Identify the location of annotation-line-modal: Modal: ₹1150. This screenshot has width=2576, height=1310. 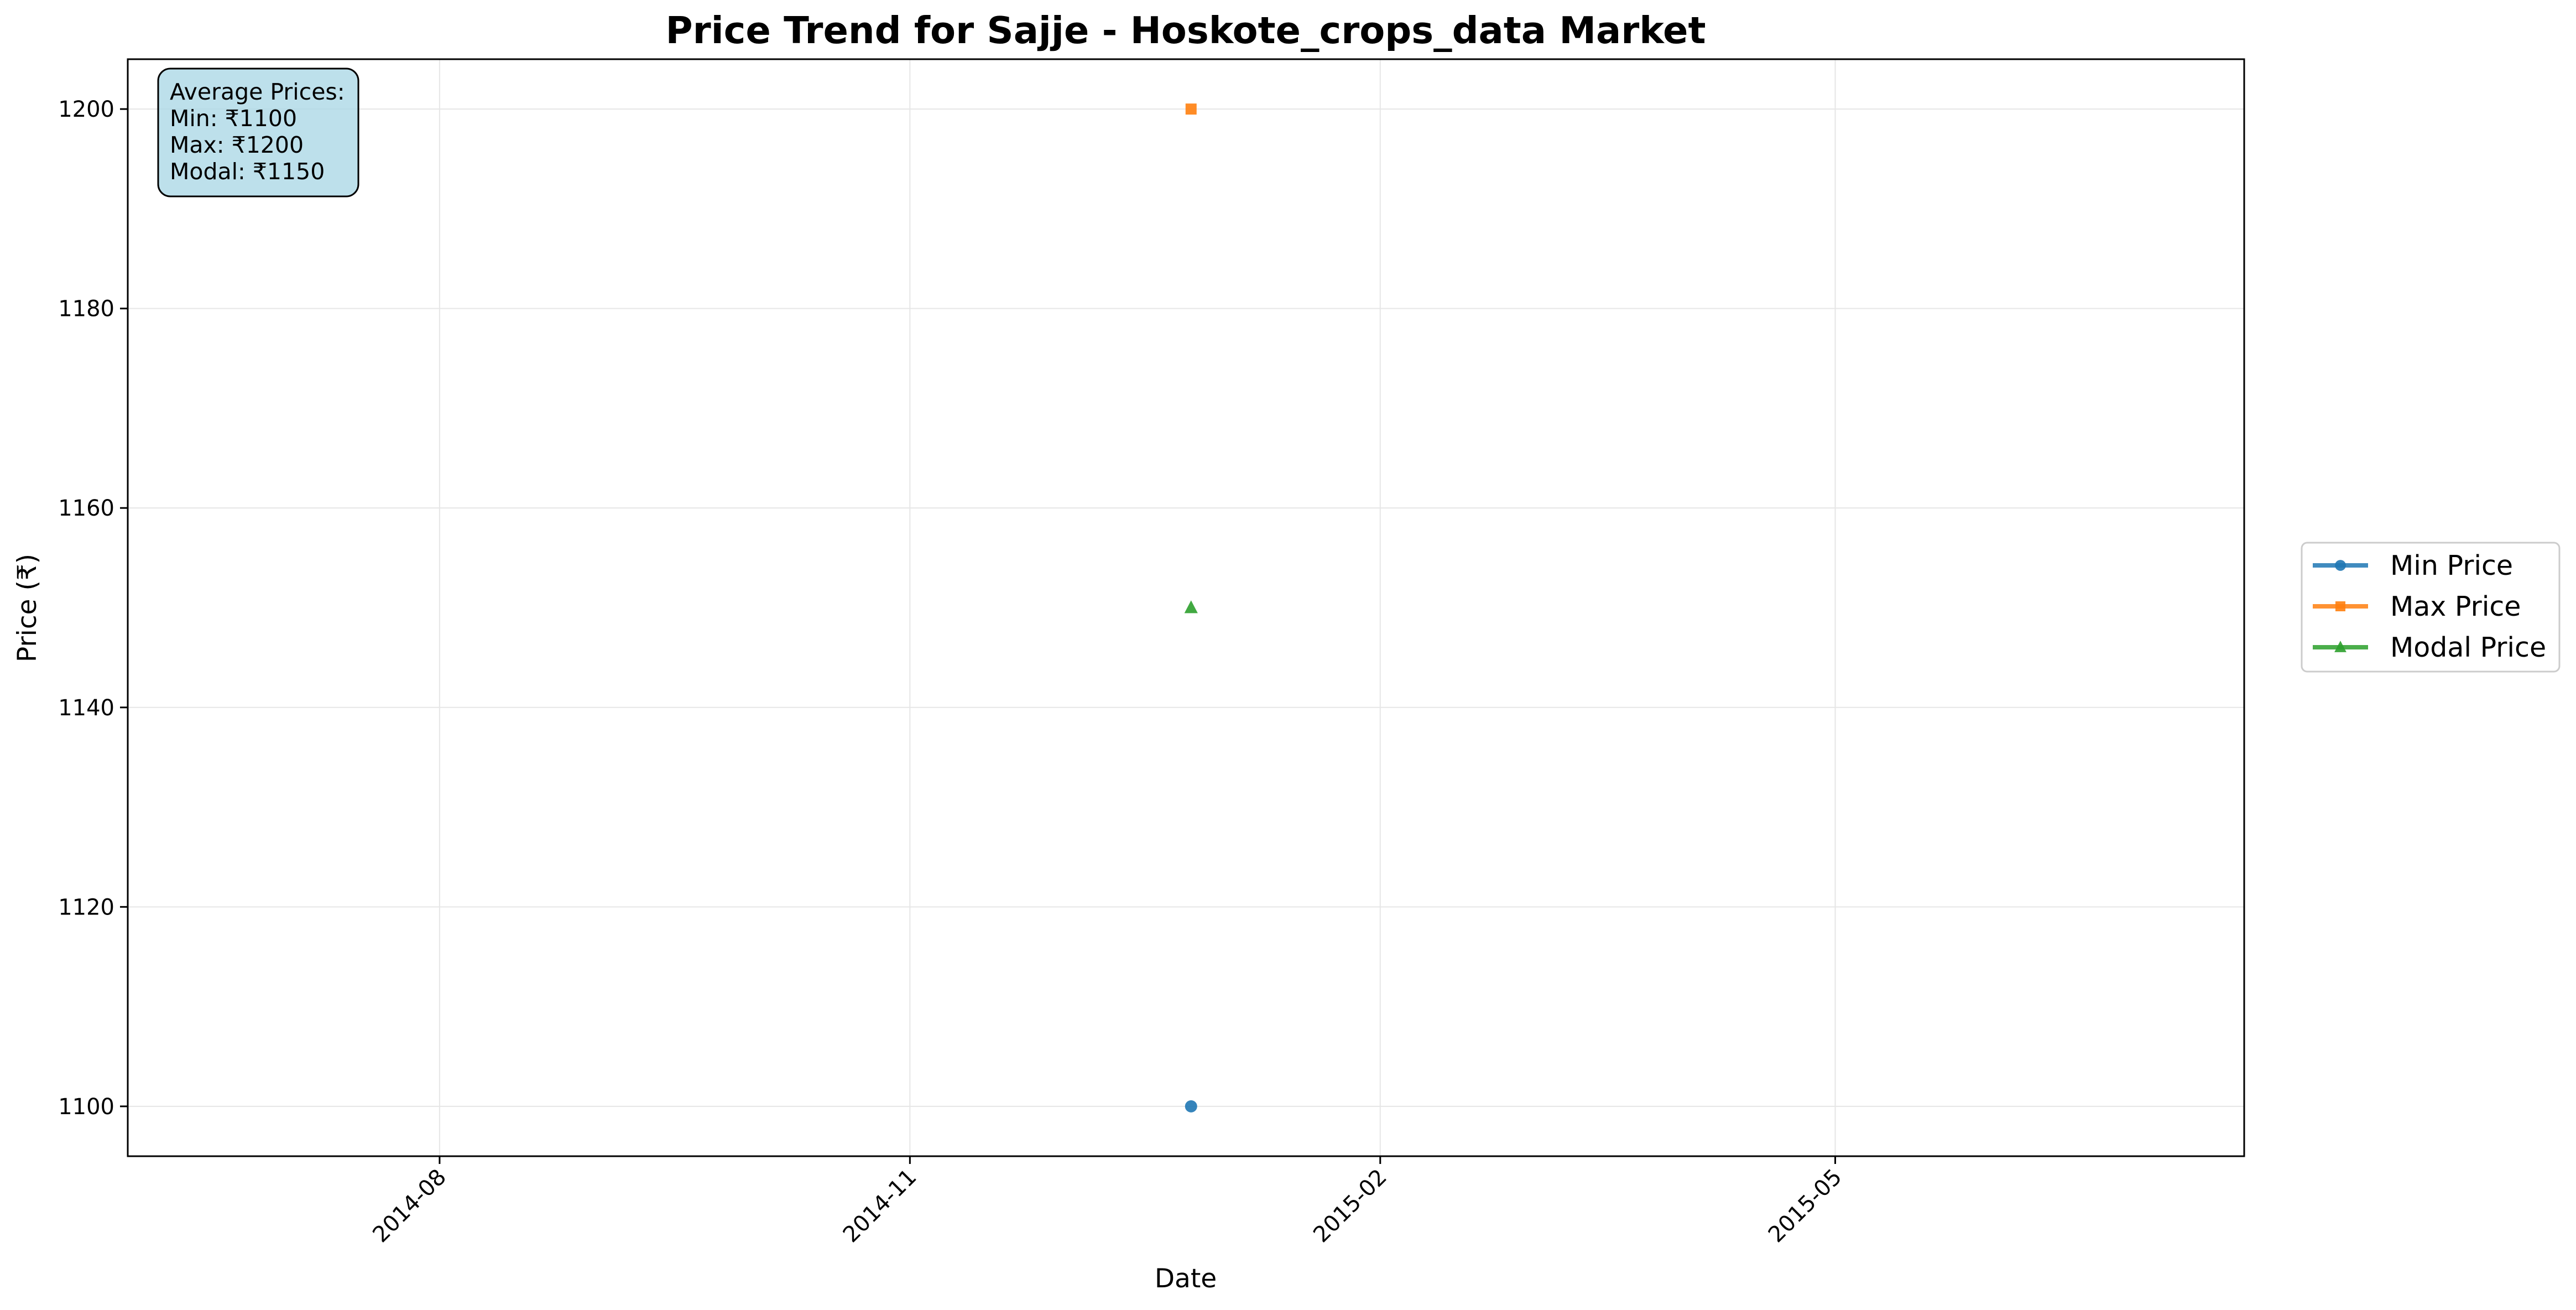
(247, 171).